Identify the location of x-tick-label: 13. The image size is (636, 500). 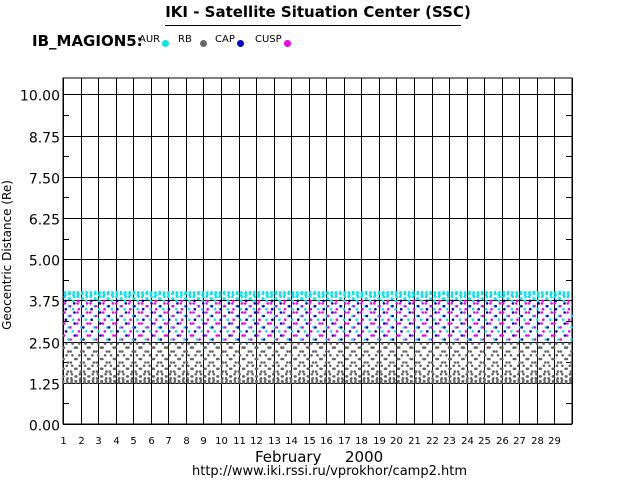
(274, 441).